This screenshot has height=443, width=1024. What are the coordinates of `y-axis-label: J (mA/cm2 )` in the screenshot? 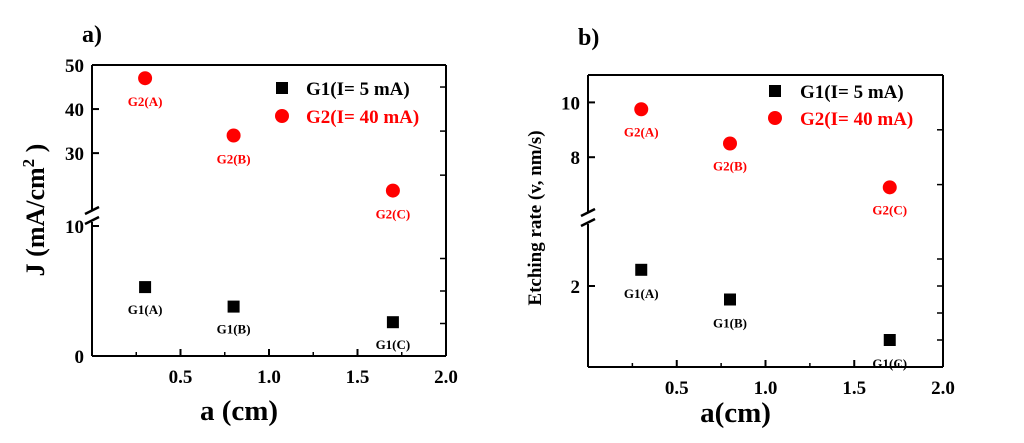 It's located at (34, 210).